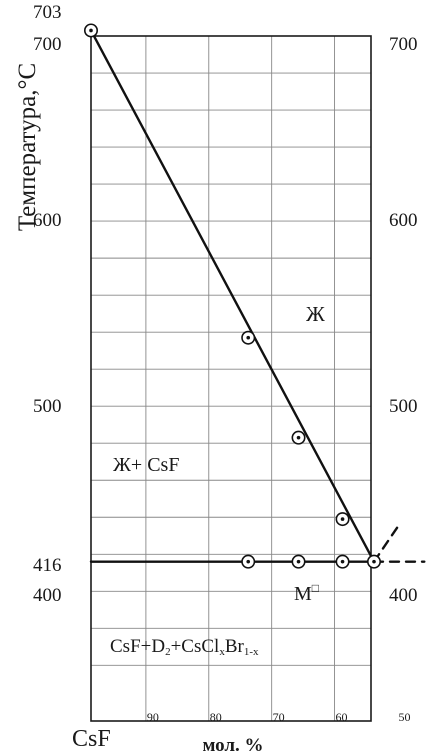 The height and width of the screenshot is (755, 432). What do you see at coordinates (315, 588) in the screenshot?
I see `eutectic-marker: □` at bounding box center [315, 588].